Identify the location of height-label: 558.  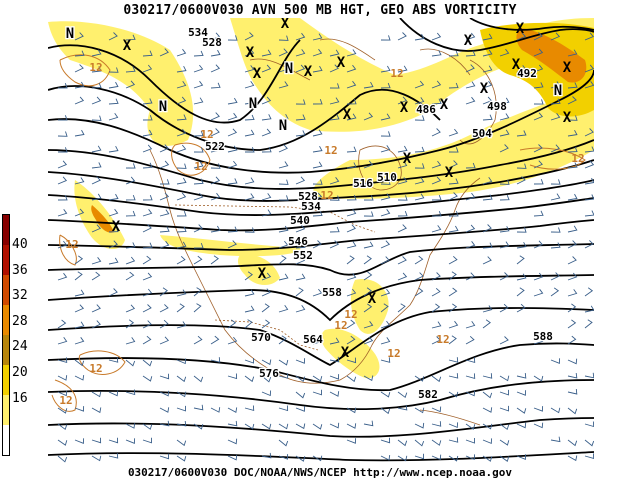
(332, 292).